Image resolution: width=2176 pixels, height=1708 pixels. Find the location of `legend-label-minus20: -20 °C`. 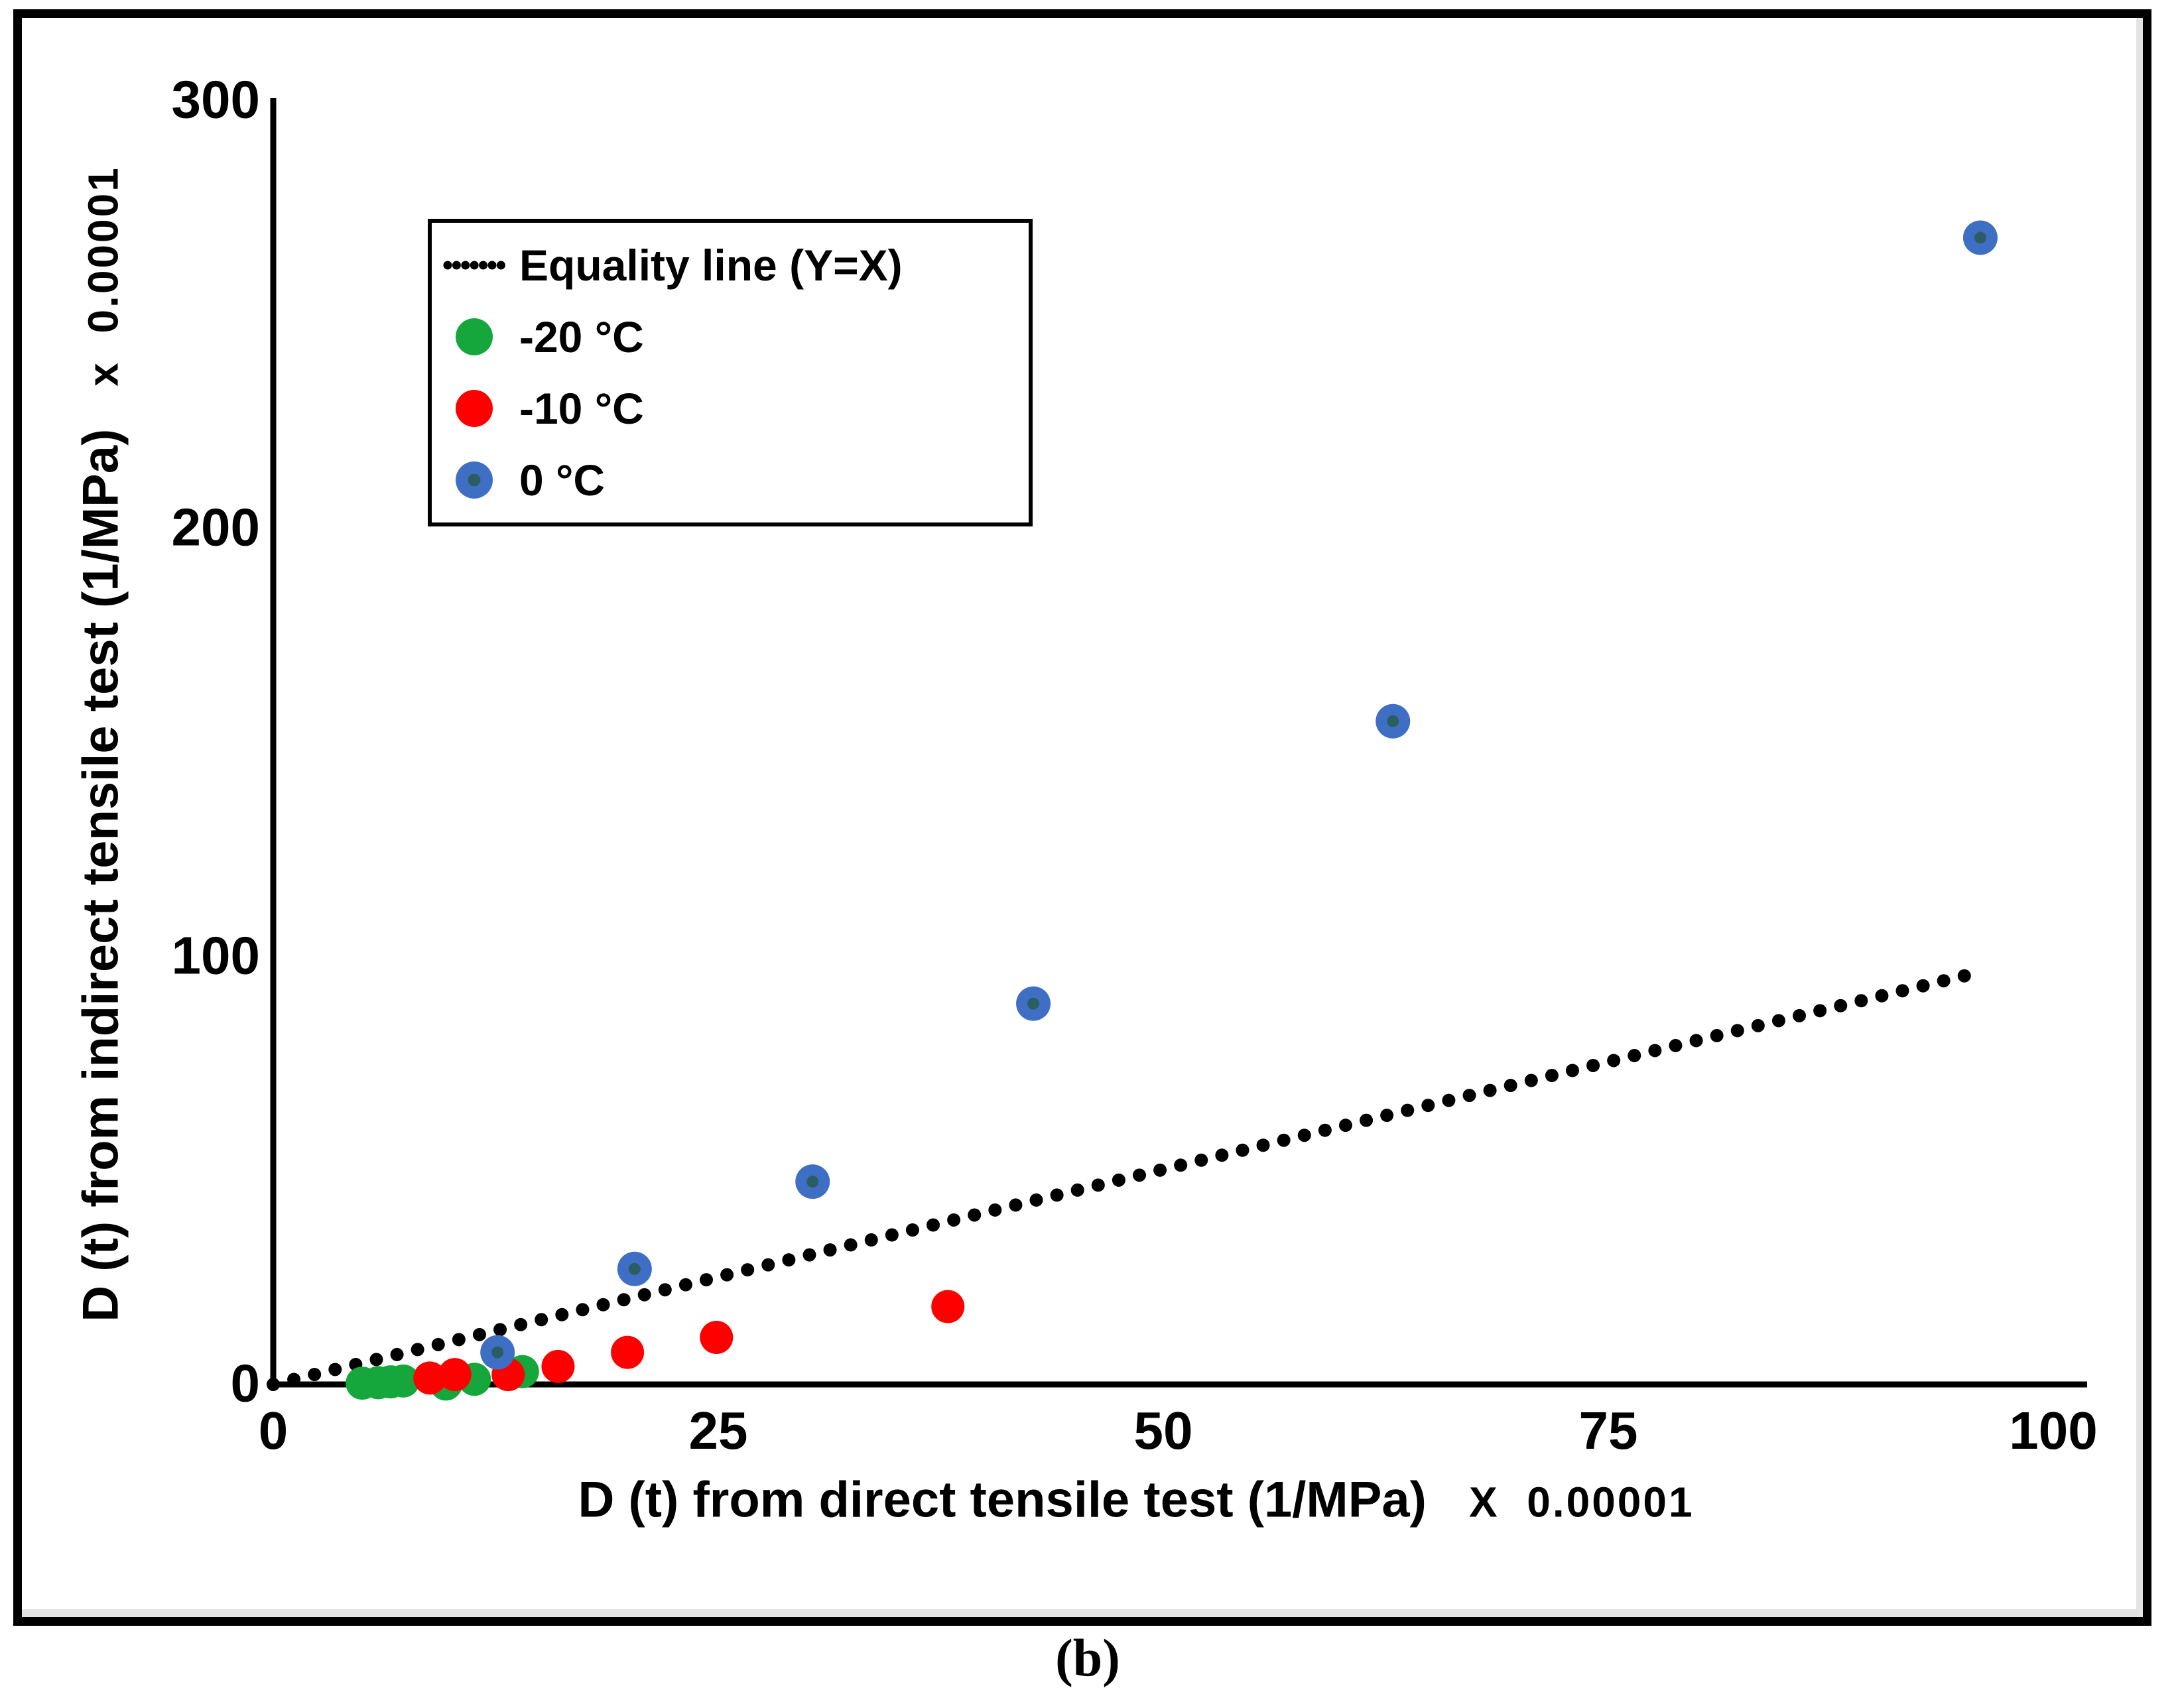

legend-label-minus20: -20 °C is located at coordinates (581, 336).